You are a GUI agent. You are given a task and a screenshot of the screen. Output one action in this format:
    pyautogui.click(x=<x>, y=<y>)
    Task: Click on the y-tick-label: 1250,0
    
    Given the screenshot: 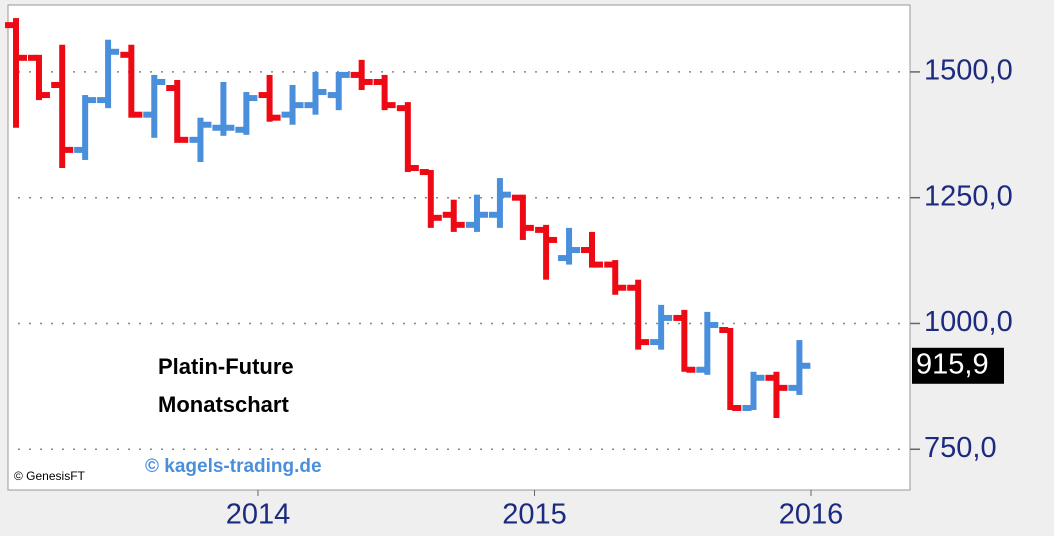 What is the action you would take?
    pyautogui.click(x=968, y=196)
    